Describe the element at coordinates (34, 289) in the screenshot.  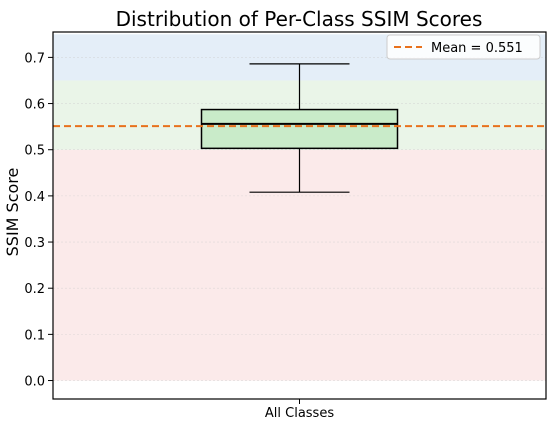
I see `y-tick-label: 0.2` at that location.